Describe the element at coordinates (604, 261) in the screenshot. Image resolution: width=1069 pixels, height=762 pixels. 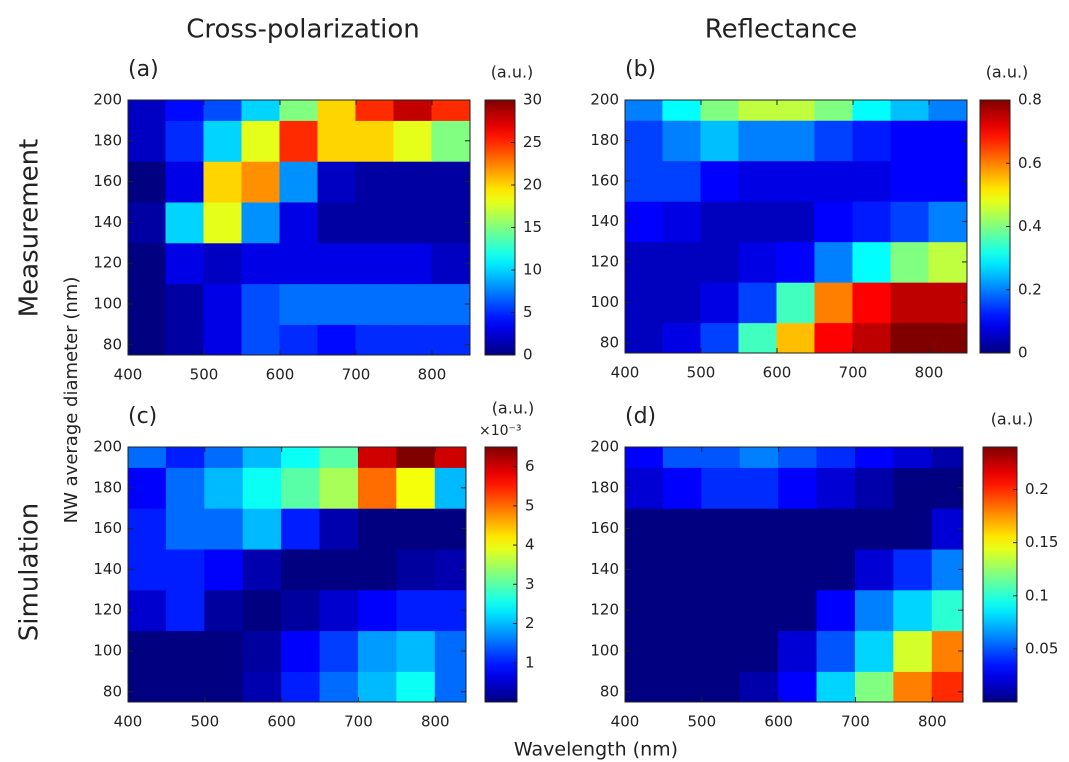
I see `y-tick-label: 120` at that location.